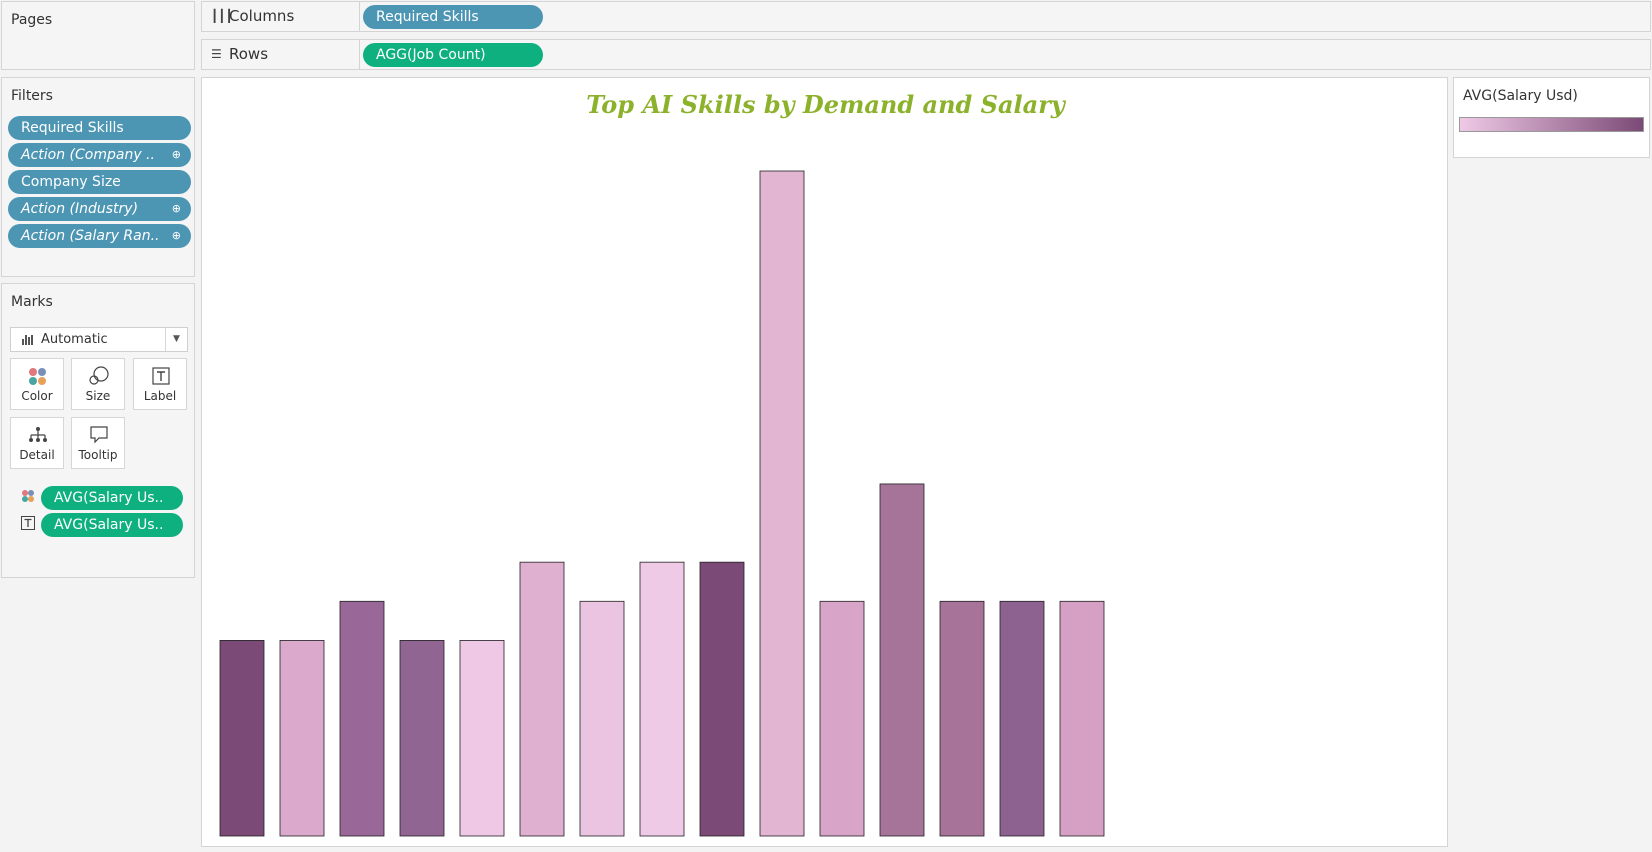 This screenshot has height=852, width=1652. Describe the element at coordinates (161, 376) in the screenshot. I see `text-label-icon` at that location.